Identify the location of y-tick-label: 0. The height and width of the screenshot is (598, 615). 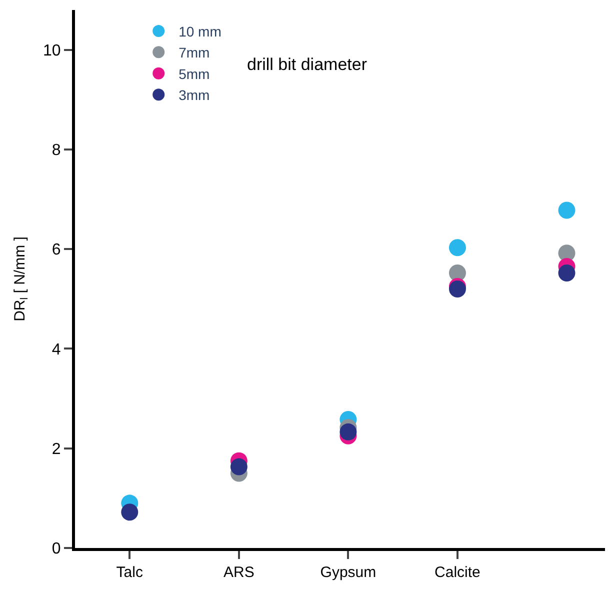
(56, 549).